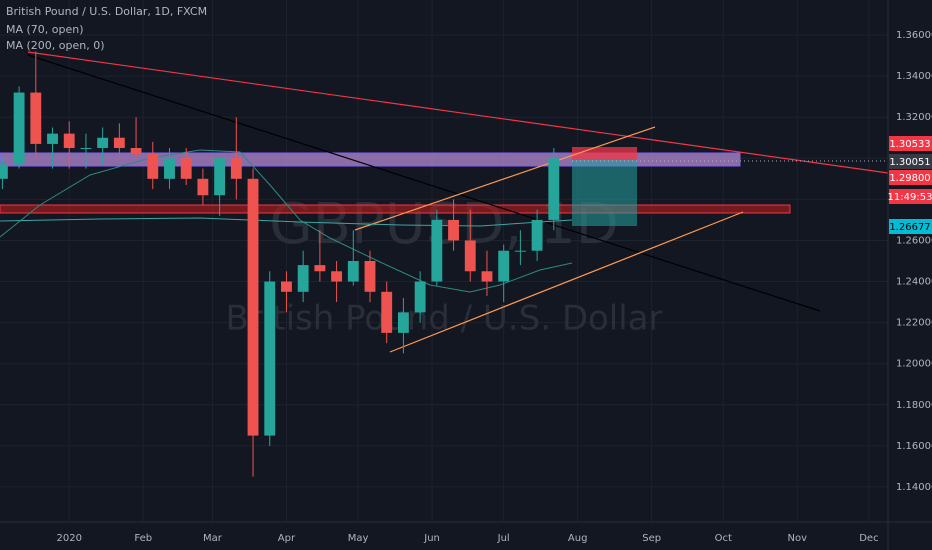  What do you see at coordinates (798, 538) in the screenshot?
I see `x-tick-label: Nov` at bounding box center [798, 538].